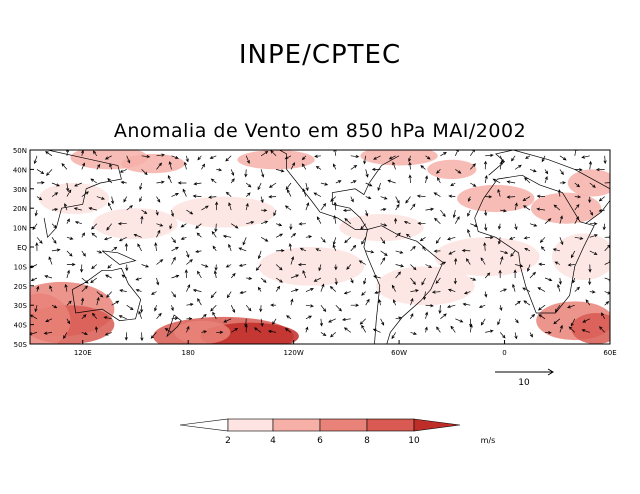 This screenshot has height=494, width=640. What do you see at coordinates (320, 131) in the screenshot?
I see `chart-title: Anomalia de Vento em 850 hPa MAI/2002` at bounding box center [320, 131].